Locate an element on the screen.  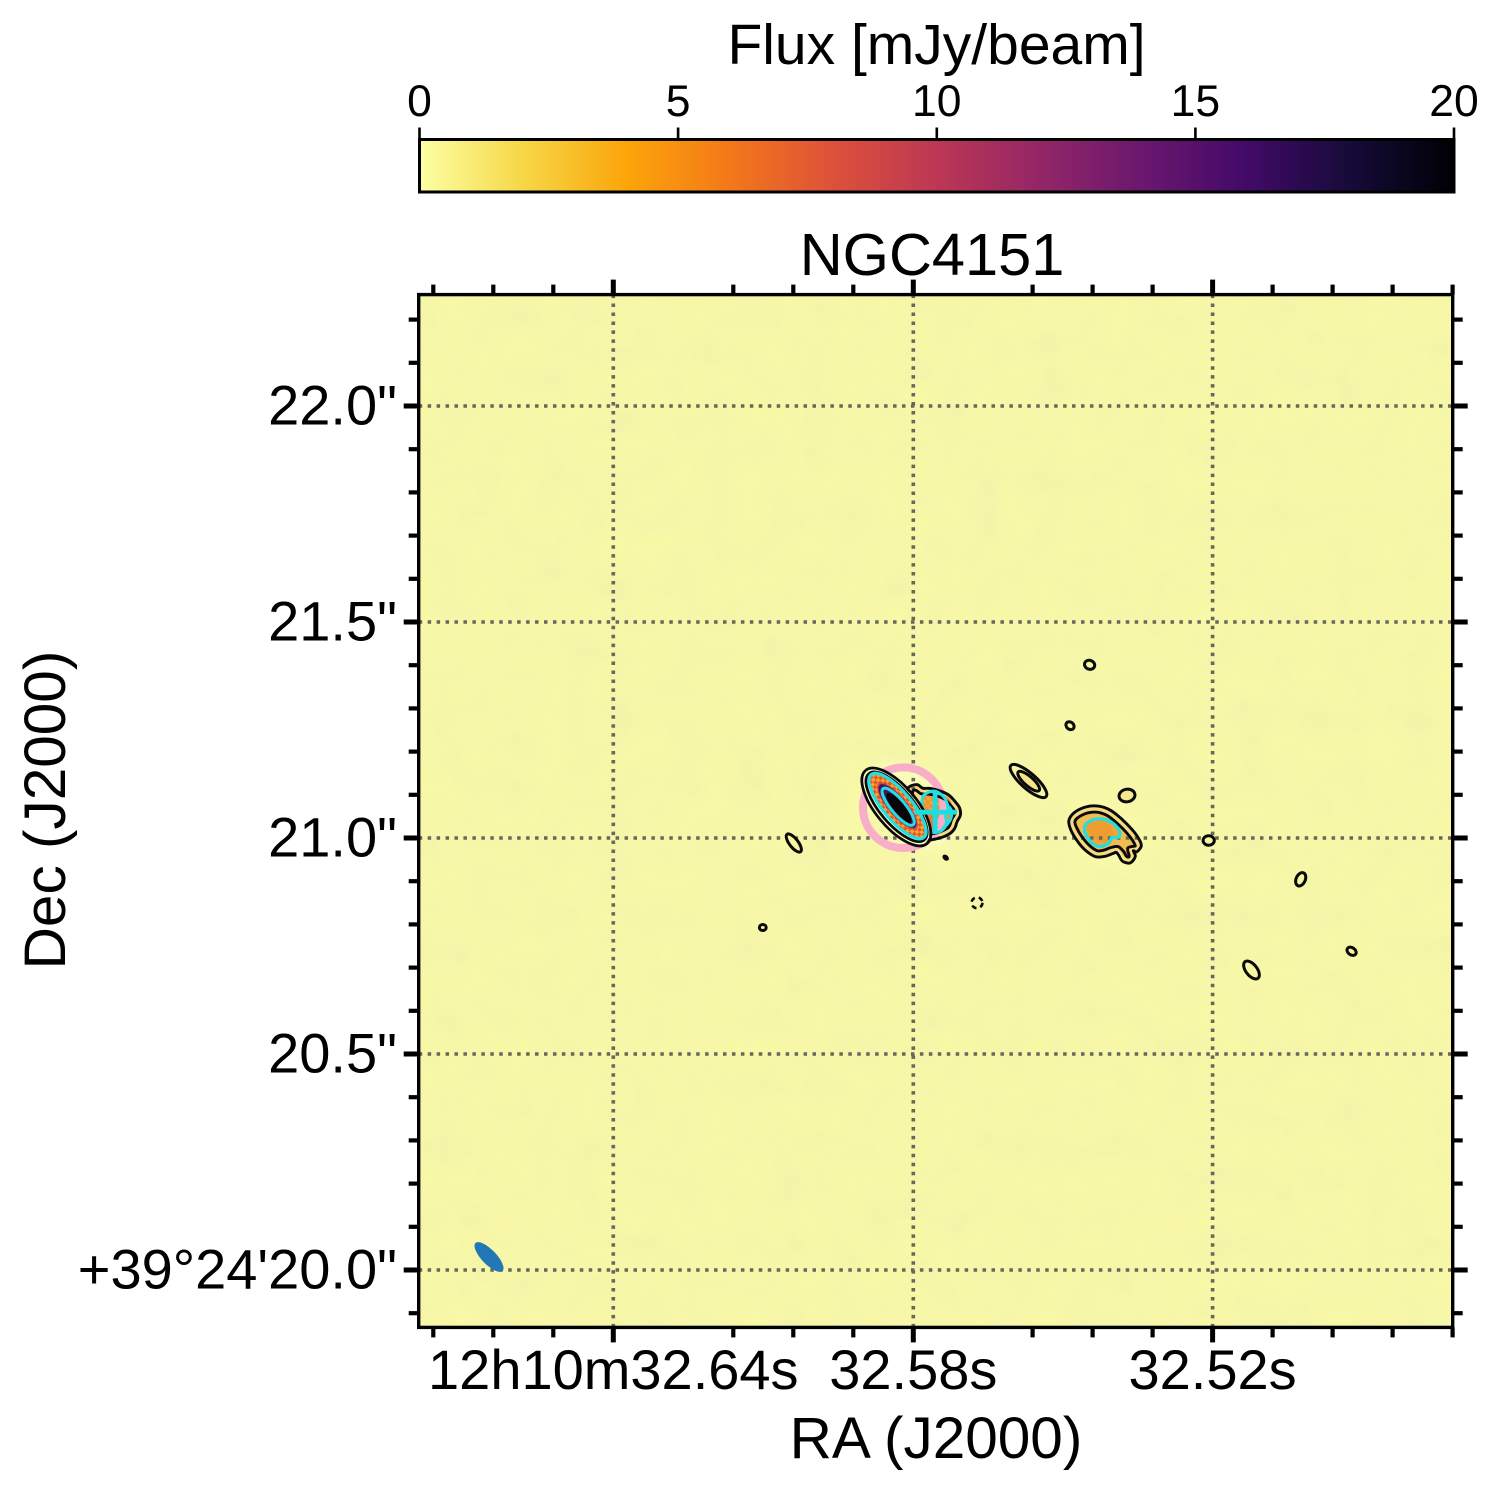
svg-text: 0 is located at coordinates (419, 101).